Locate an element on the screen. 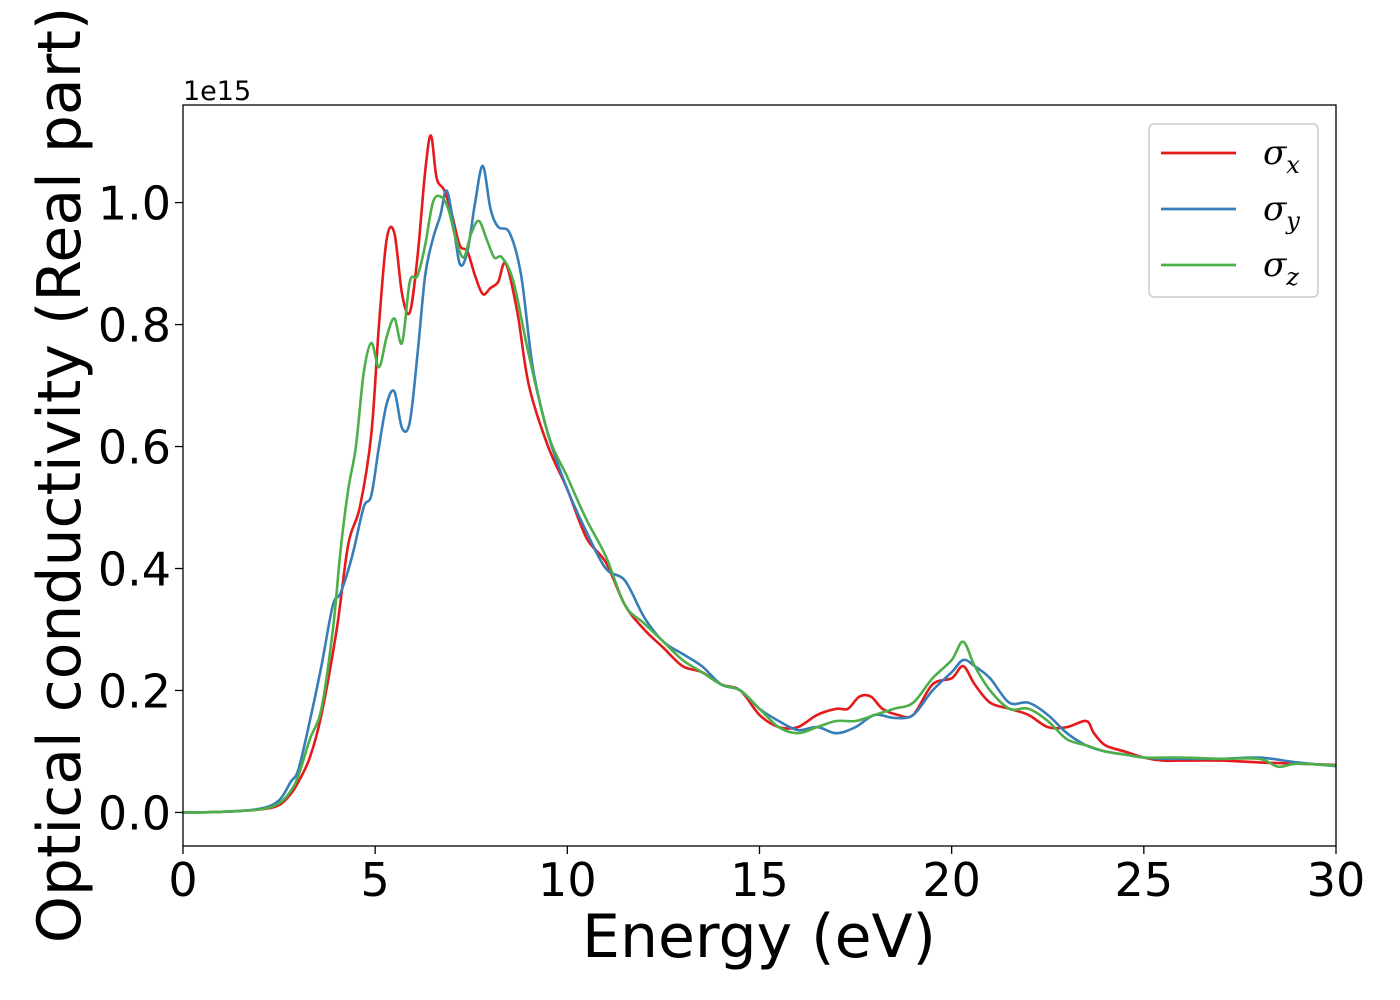  x-tick-label: 10 is located at coordinates (567, 880).